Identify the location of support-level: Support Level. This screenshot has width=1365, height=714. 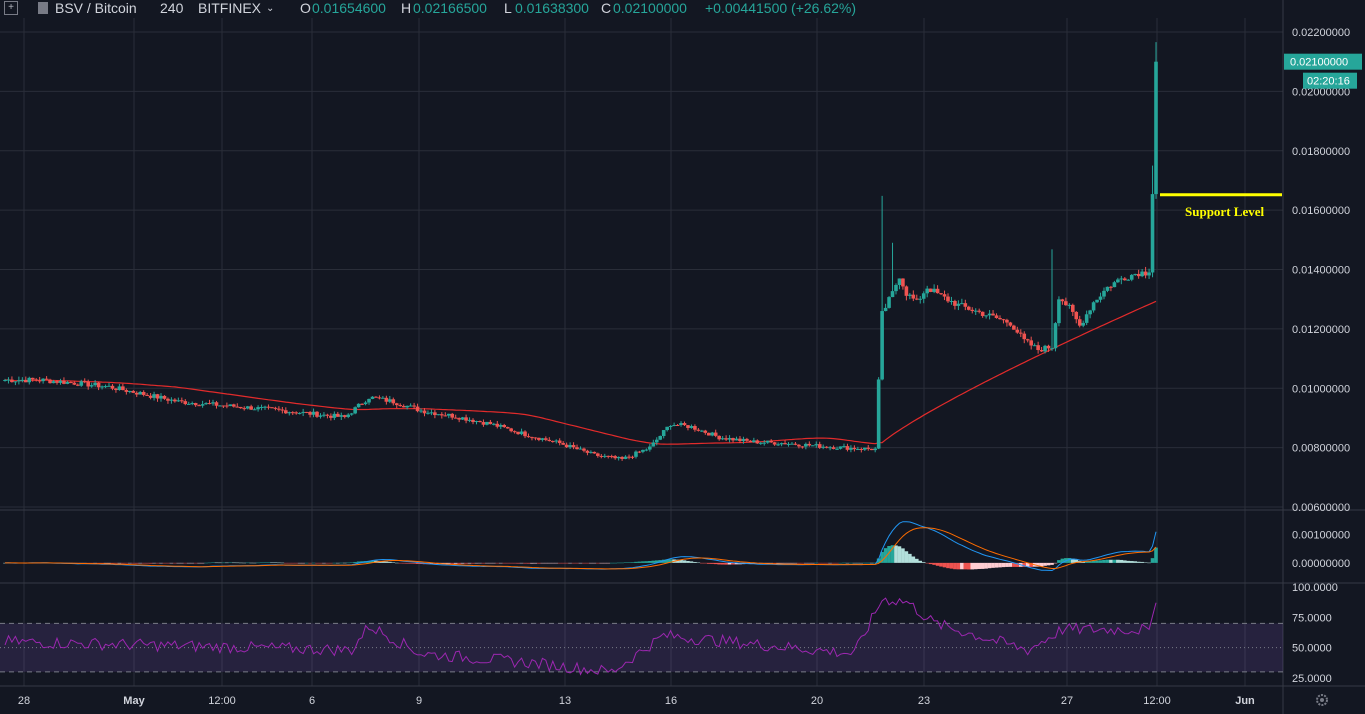
(1221, 206).